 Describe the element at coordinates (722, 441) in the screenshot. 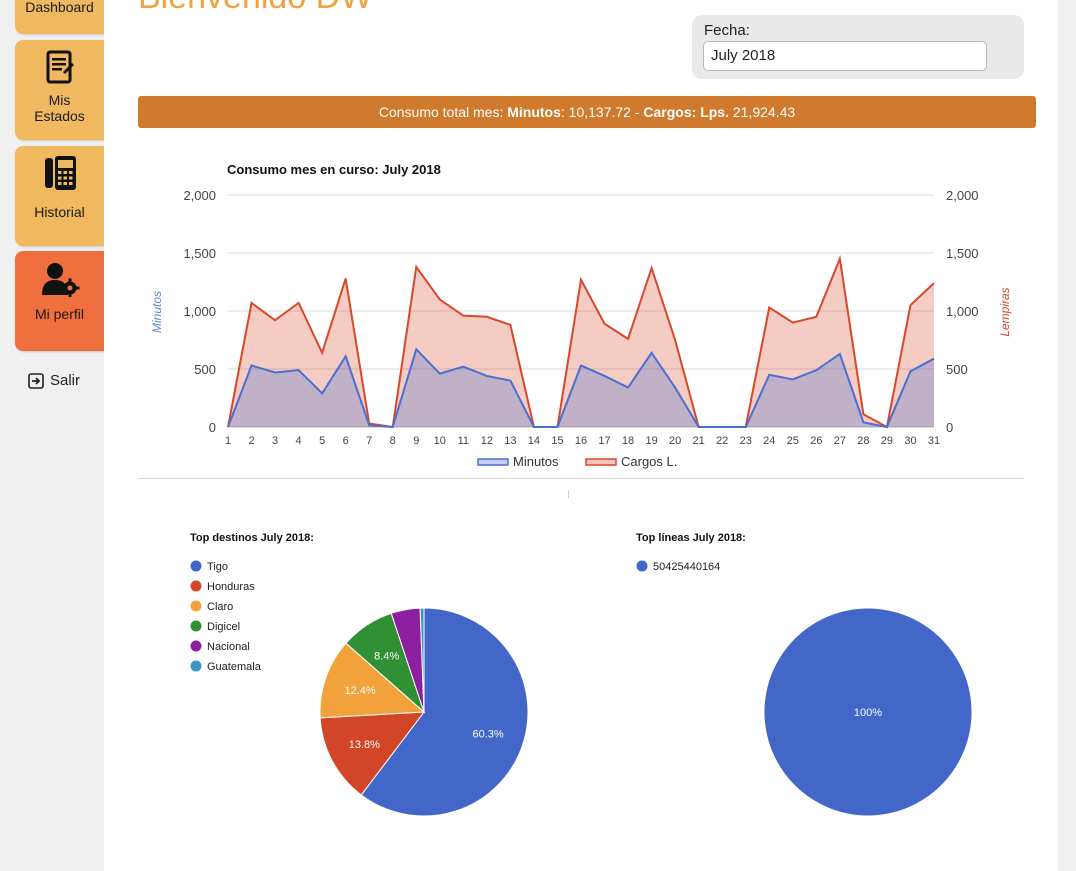

I see `x-tick-label: 22` at that location.